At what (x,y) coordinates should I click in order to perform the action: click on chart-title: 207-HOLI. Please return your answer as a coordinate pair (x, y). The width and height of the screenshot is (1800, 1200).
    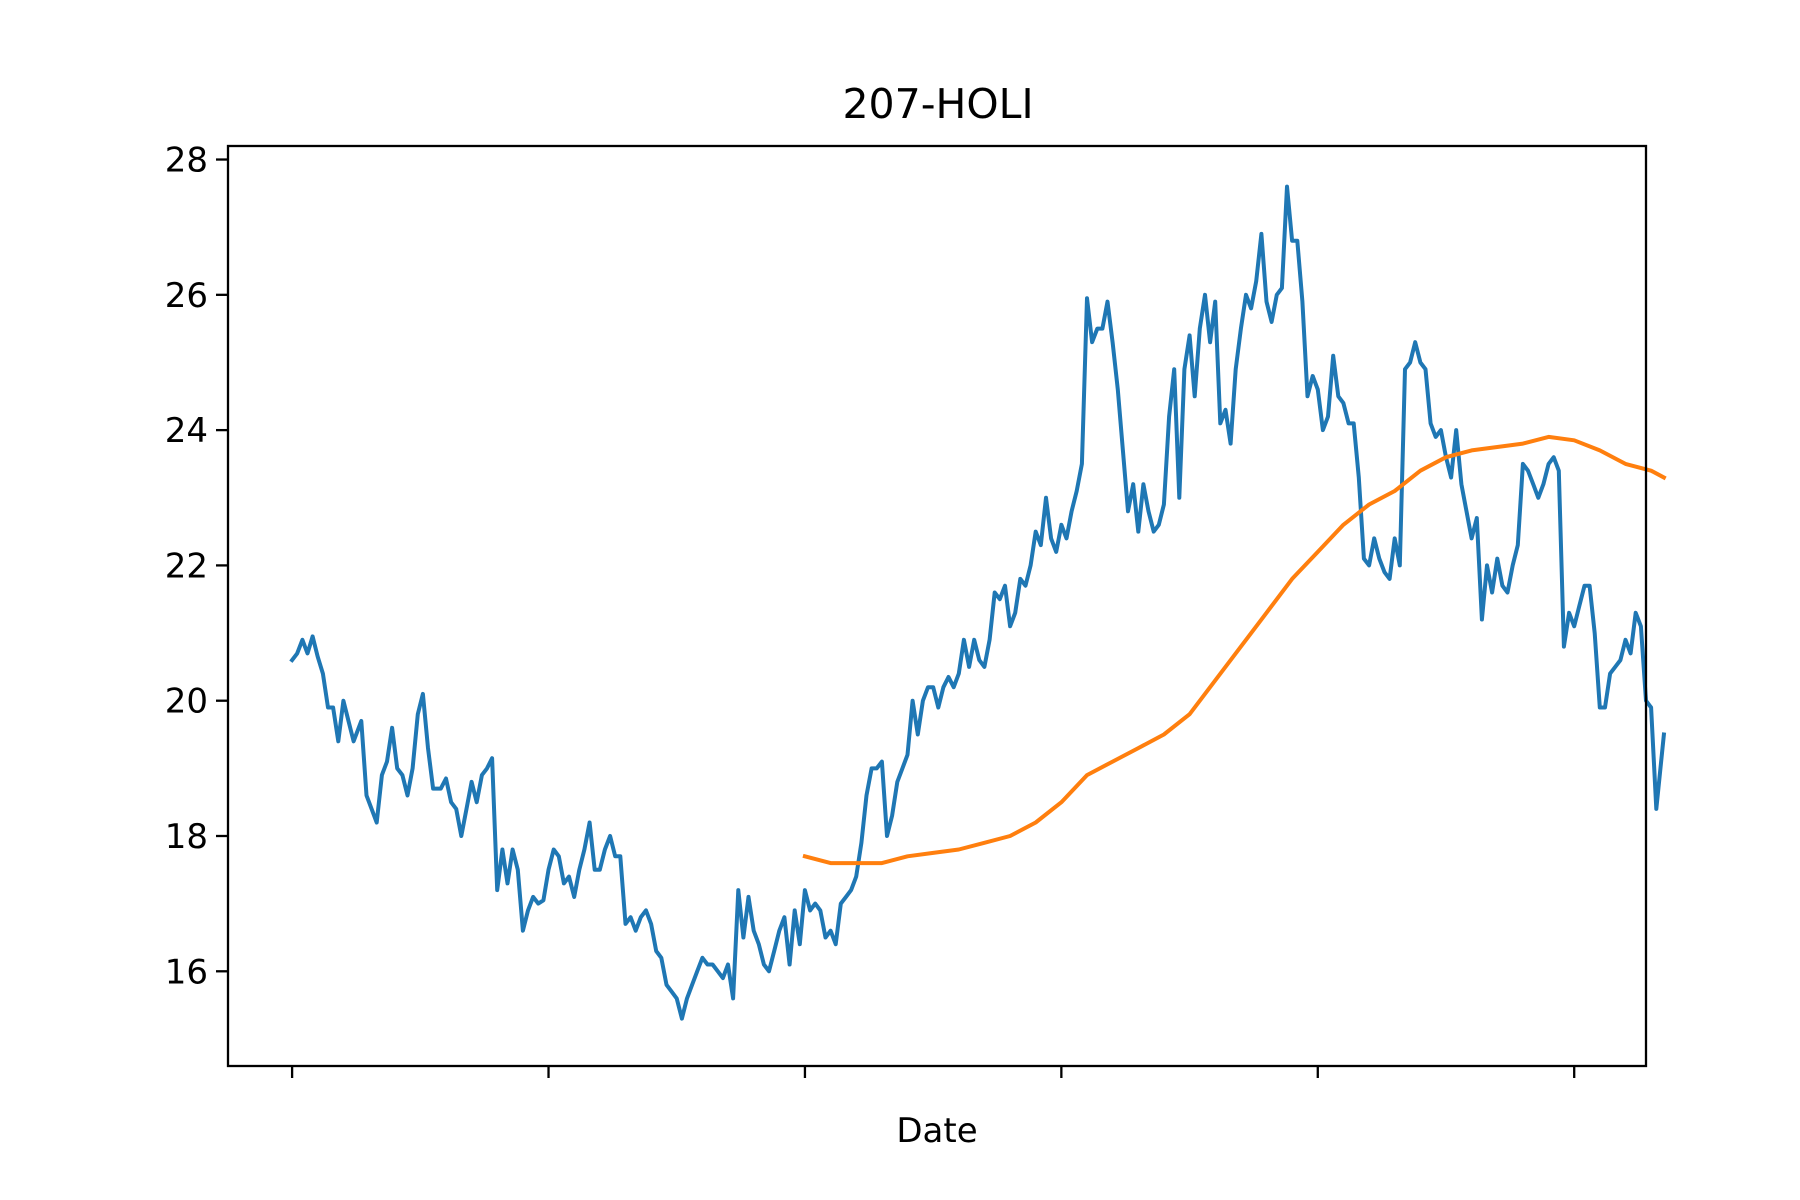
    Looking at the image, I should click on (937, 104).